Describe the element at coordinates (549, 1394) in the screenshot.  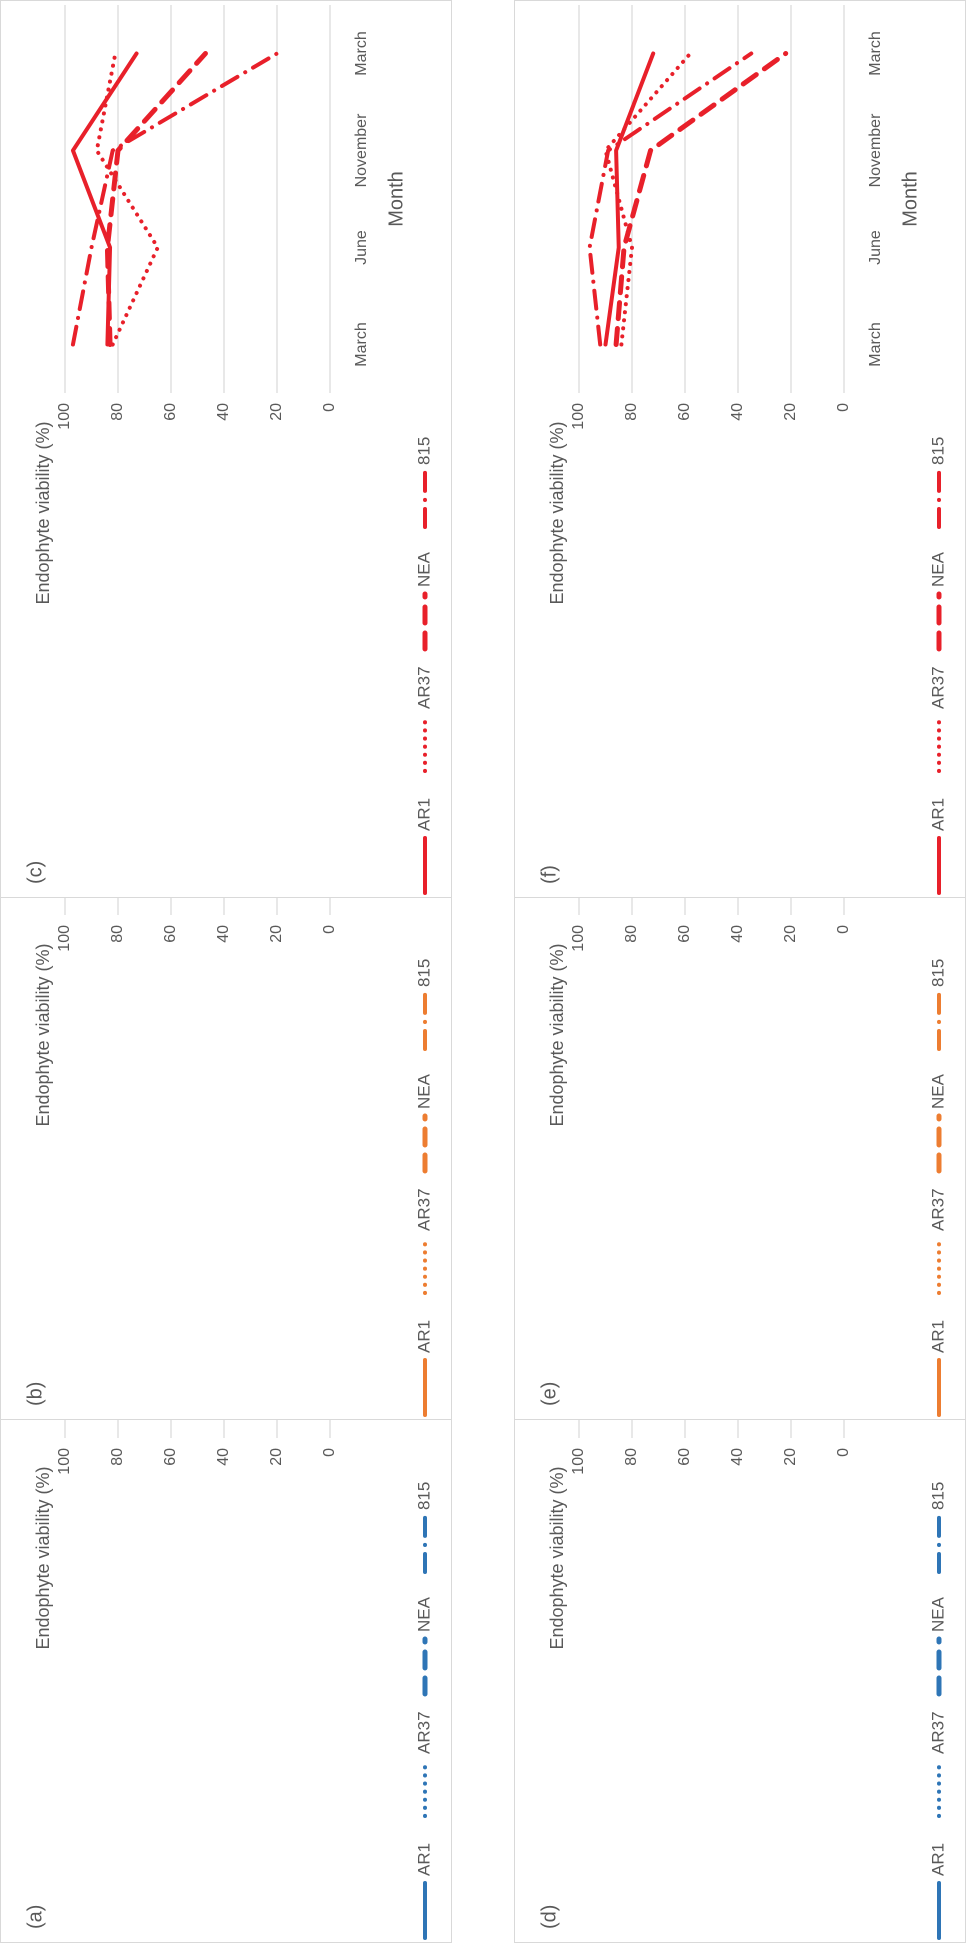
I see `chart-title: (e)` at that location.